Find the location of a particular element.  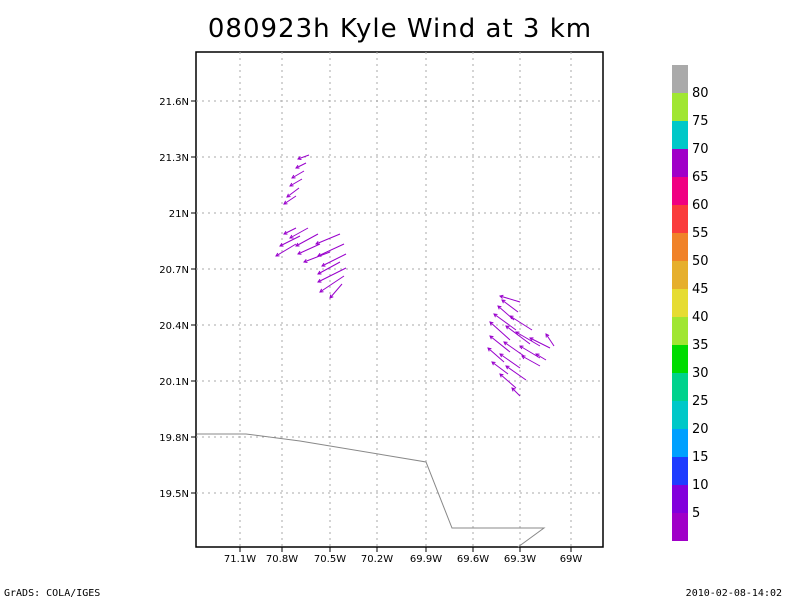

longitude-ticks: 71.1W 70.8W 70.5W 70.2W 69.9W 69.6W 69.3W 69W is located at coordinates (403, 556).